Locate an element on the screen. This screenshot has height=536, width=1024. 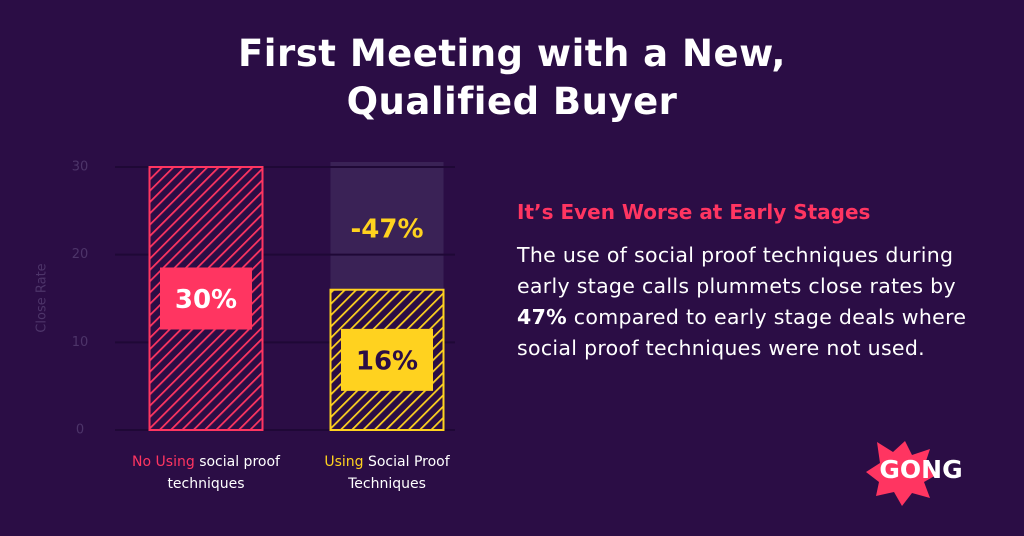
annotation: -47% is located at coordinates (386, 230).